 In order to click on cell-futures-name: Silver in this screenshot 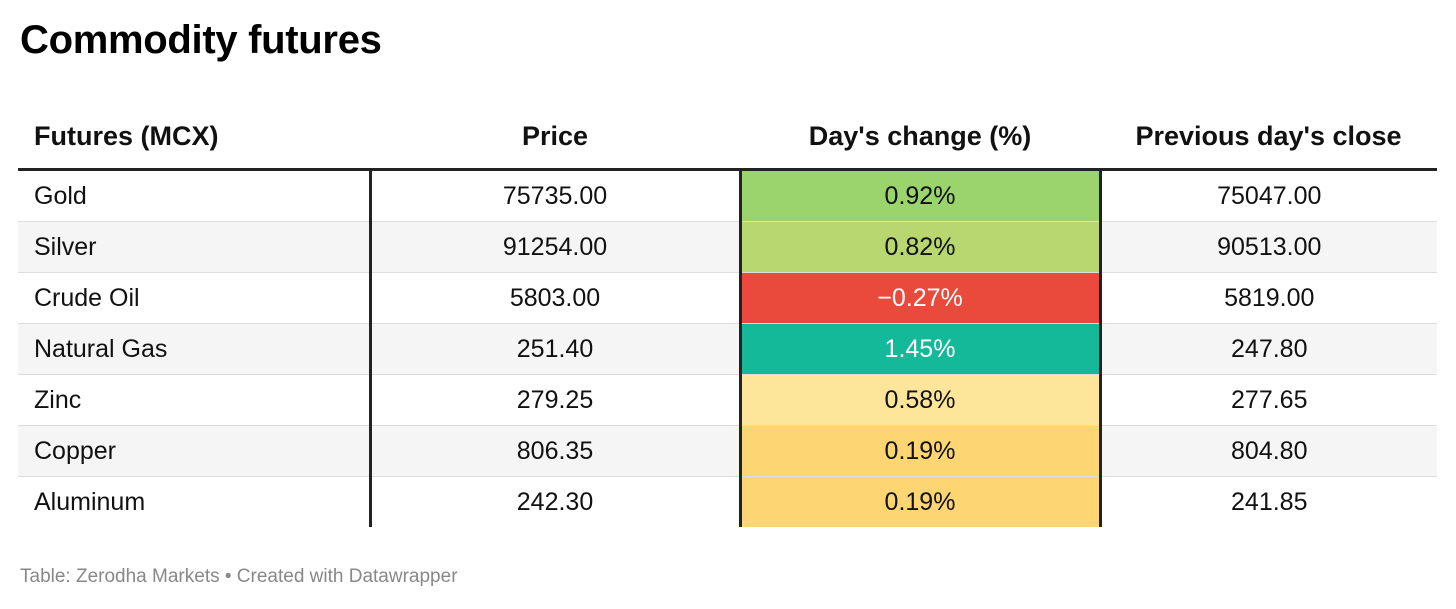, I will do `click(194, 247)`.